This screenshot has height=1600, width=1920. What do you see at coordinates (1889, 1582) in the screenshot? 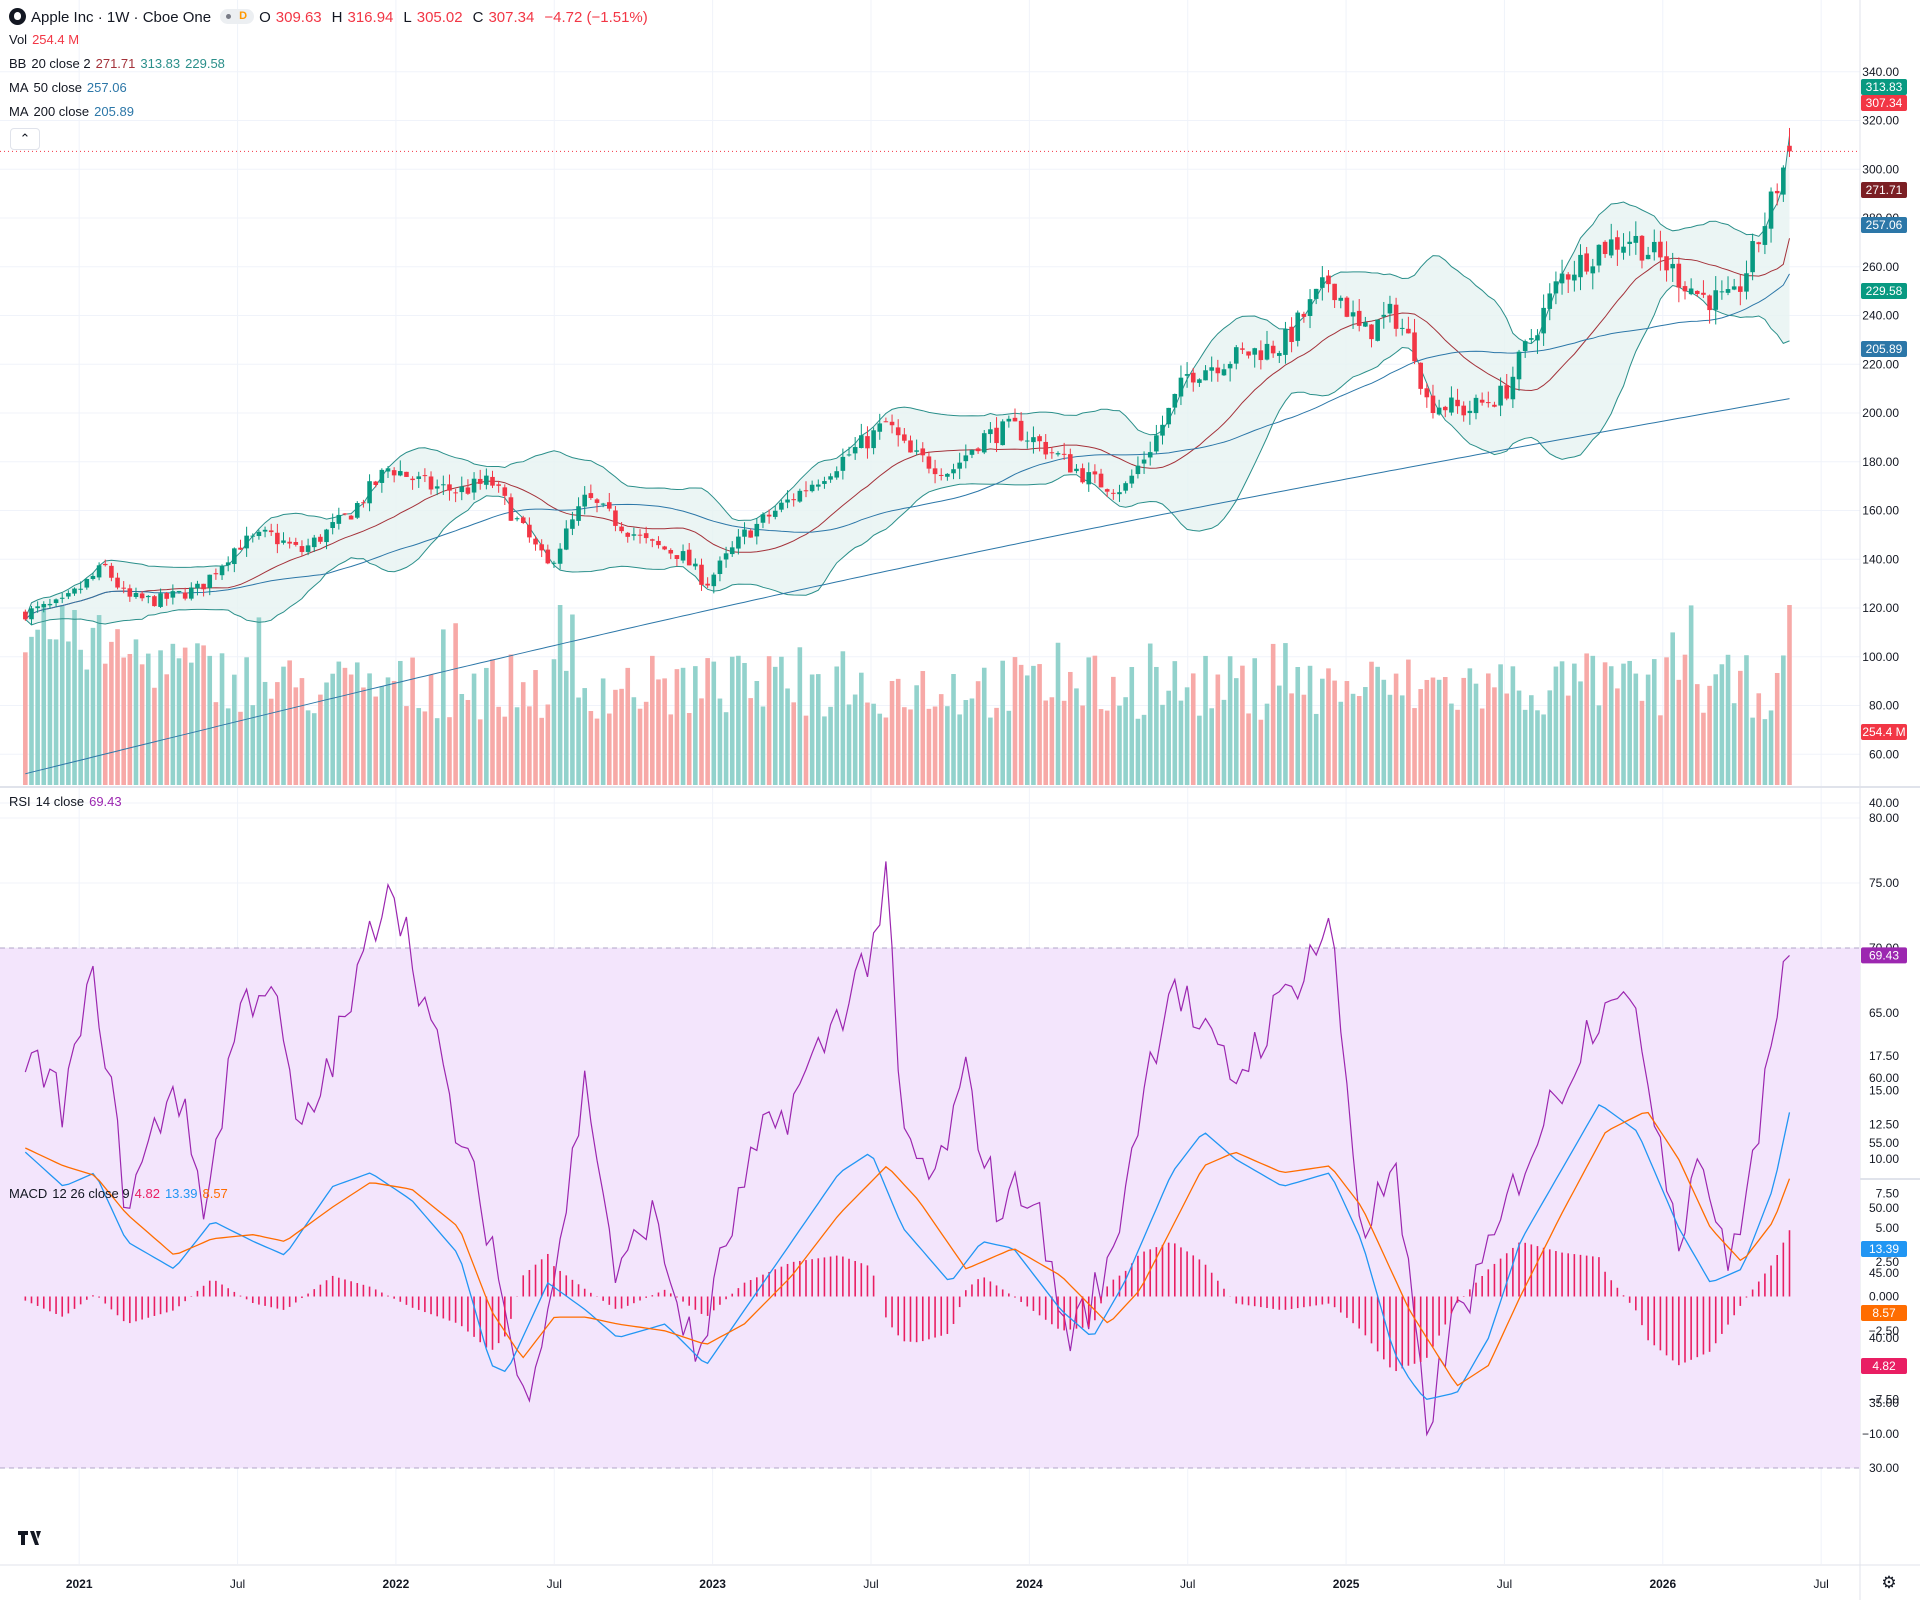
I see `gear-icon: ⚙` at bounding box center [1889, 1582].